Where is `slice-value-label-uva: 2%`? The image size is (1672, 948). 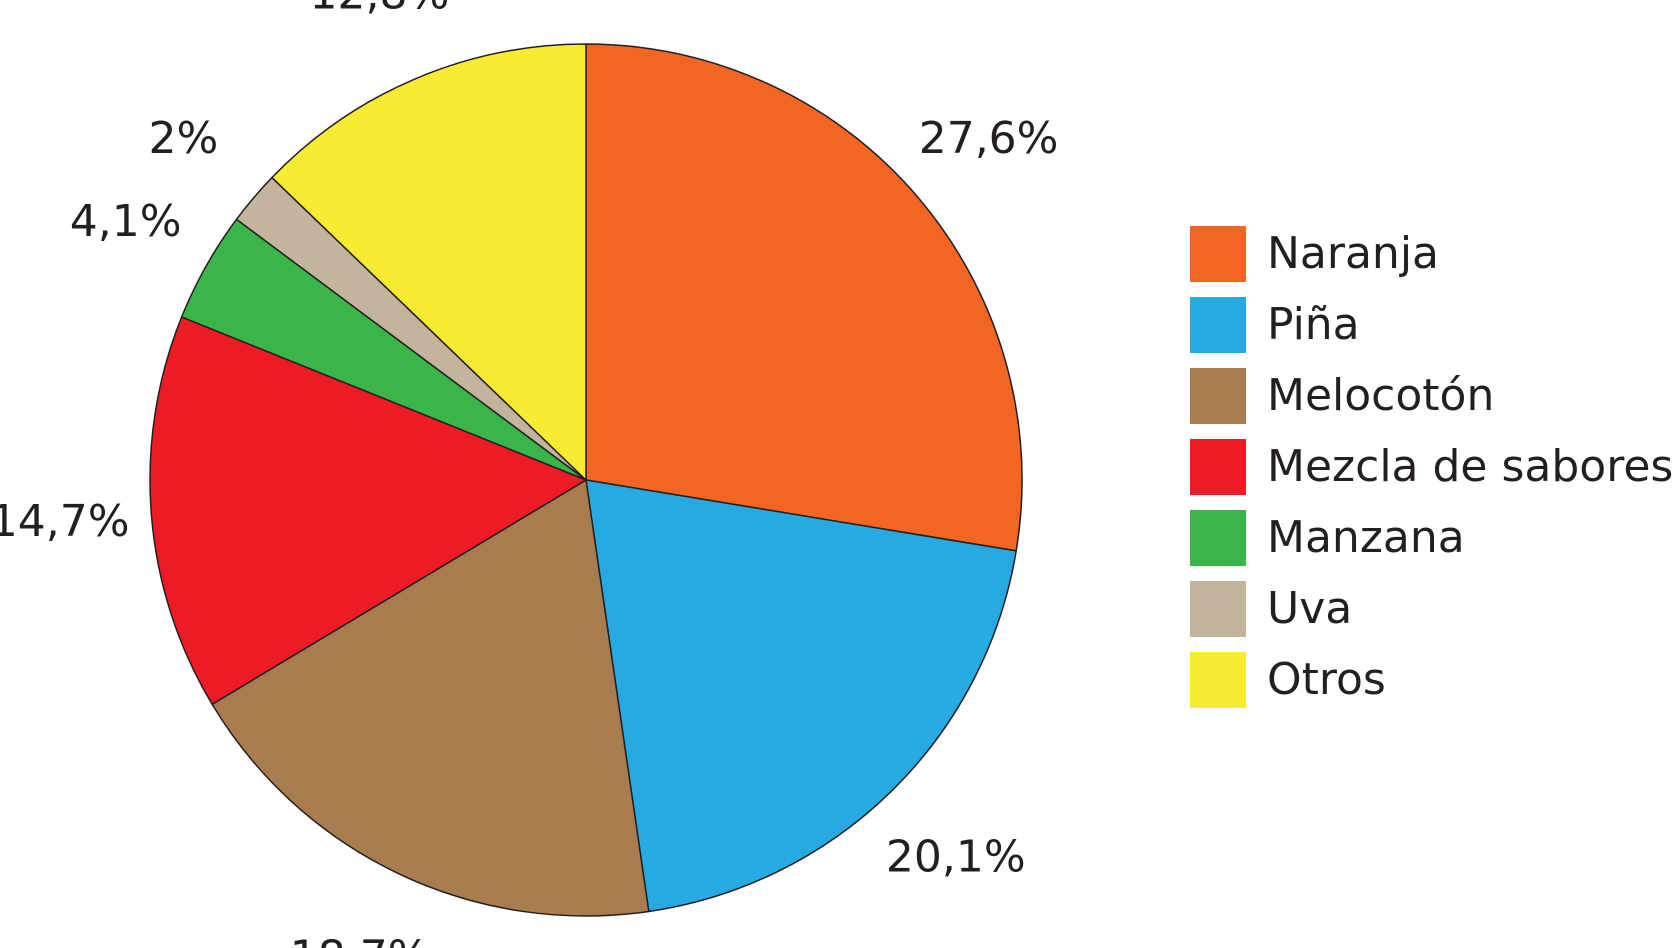 slice-value-label-uva: 2% is located at coordinates (183, 138).